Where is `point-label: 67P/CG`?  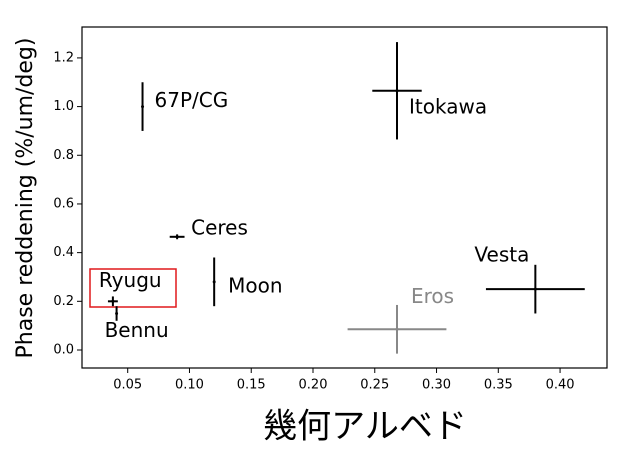
point-label: 67P/CG is located at coordinates (192, 100).